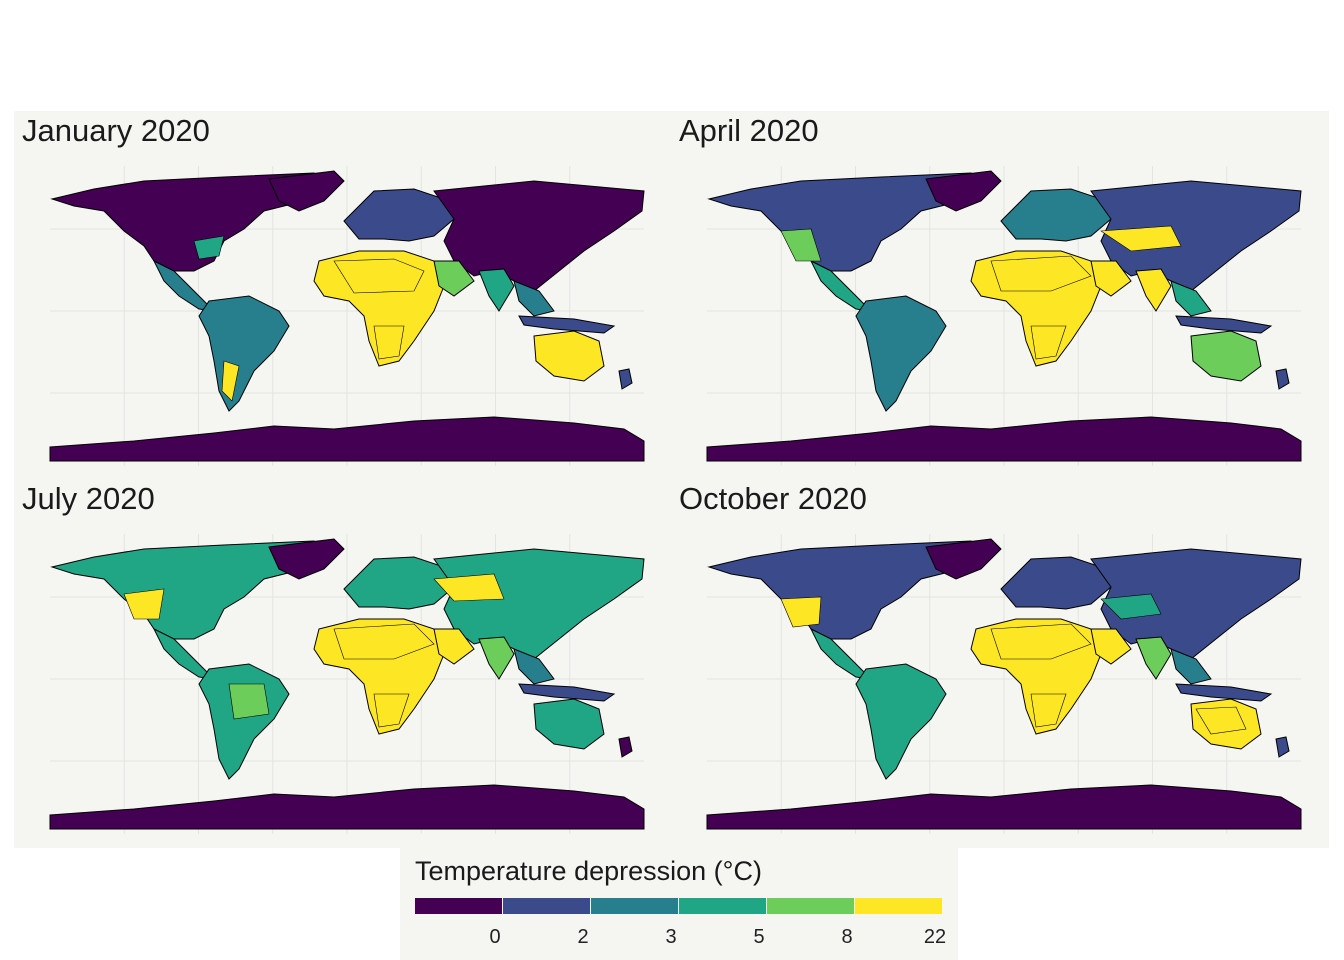  I want to click on legend-break-label: 3, so click(671, 937).